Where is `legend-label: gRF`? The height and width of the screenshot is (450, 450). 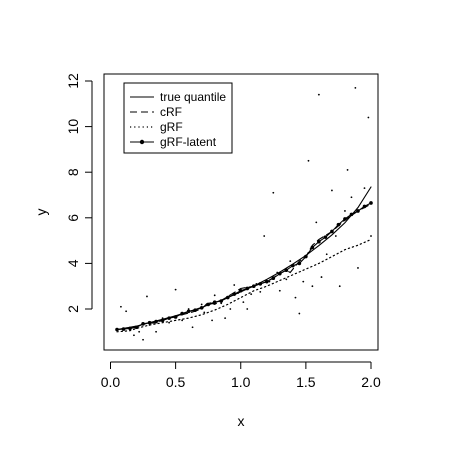 legend-label: gRF is located at coordinates (171, 127).